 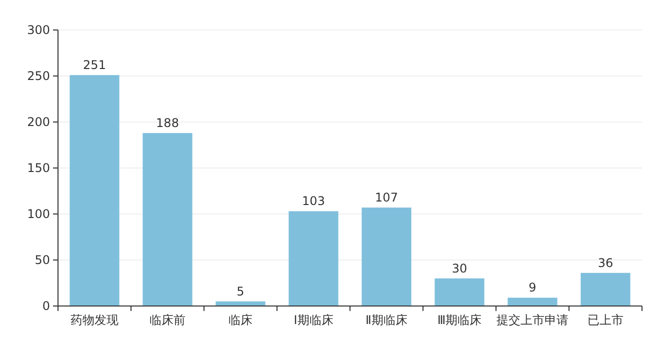 I want to click on data-label: 251, so click(x=94, y=65).